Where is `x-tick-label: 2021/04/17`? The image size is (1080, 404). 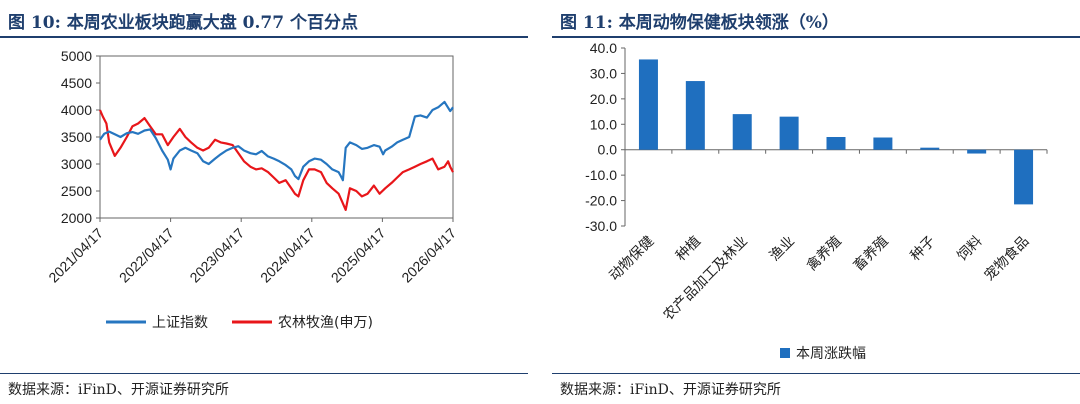
x-tick-label: 2021/04/17 is located at coordinates (75, 255).